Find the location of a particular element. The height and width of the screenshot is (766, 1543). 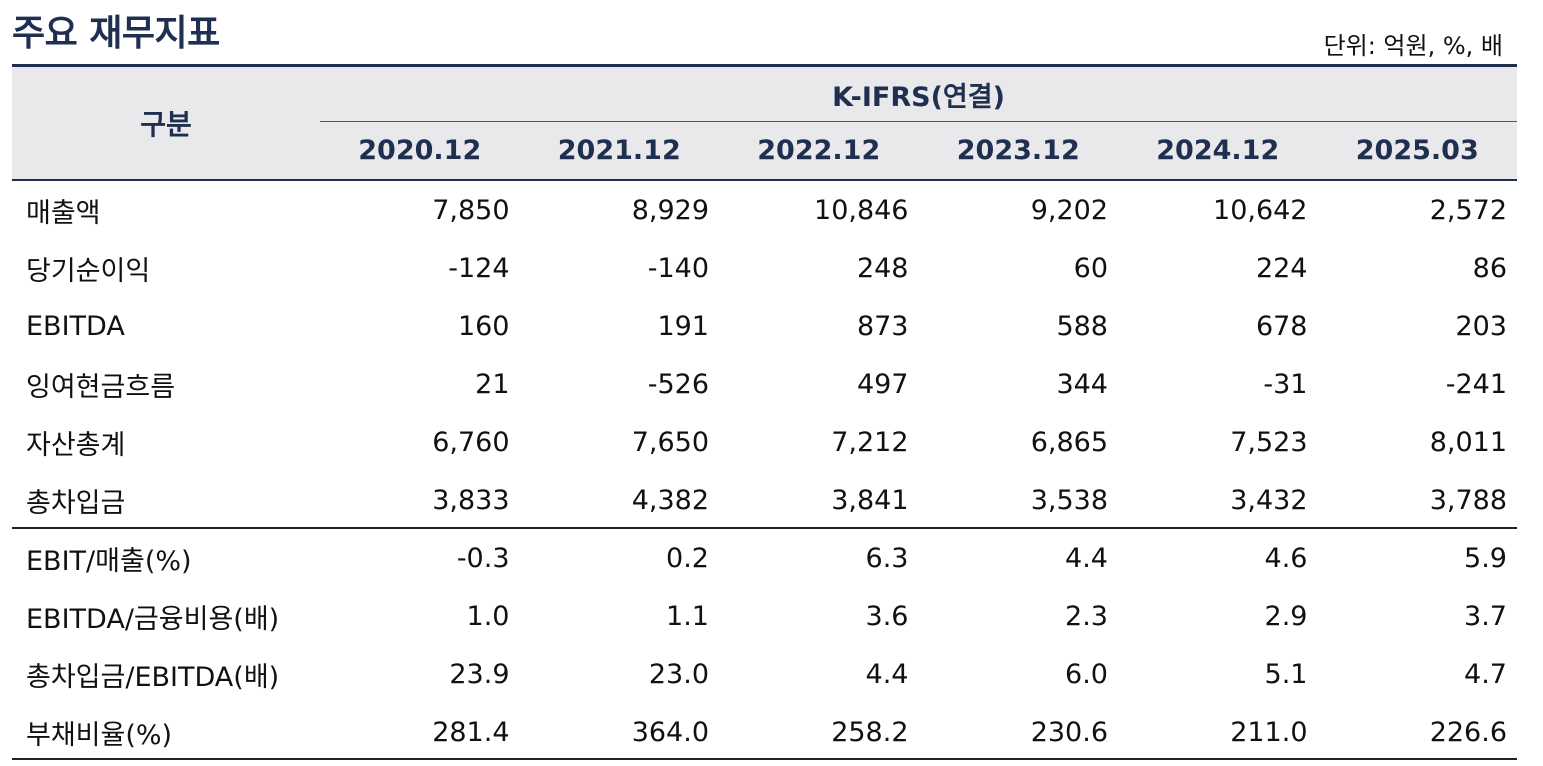

table-top-rule is located at coordinates (764, 65).